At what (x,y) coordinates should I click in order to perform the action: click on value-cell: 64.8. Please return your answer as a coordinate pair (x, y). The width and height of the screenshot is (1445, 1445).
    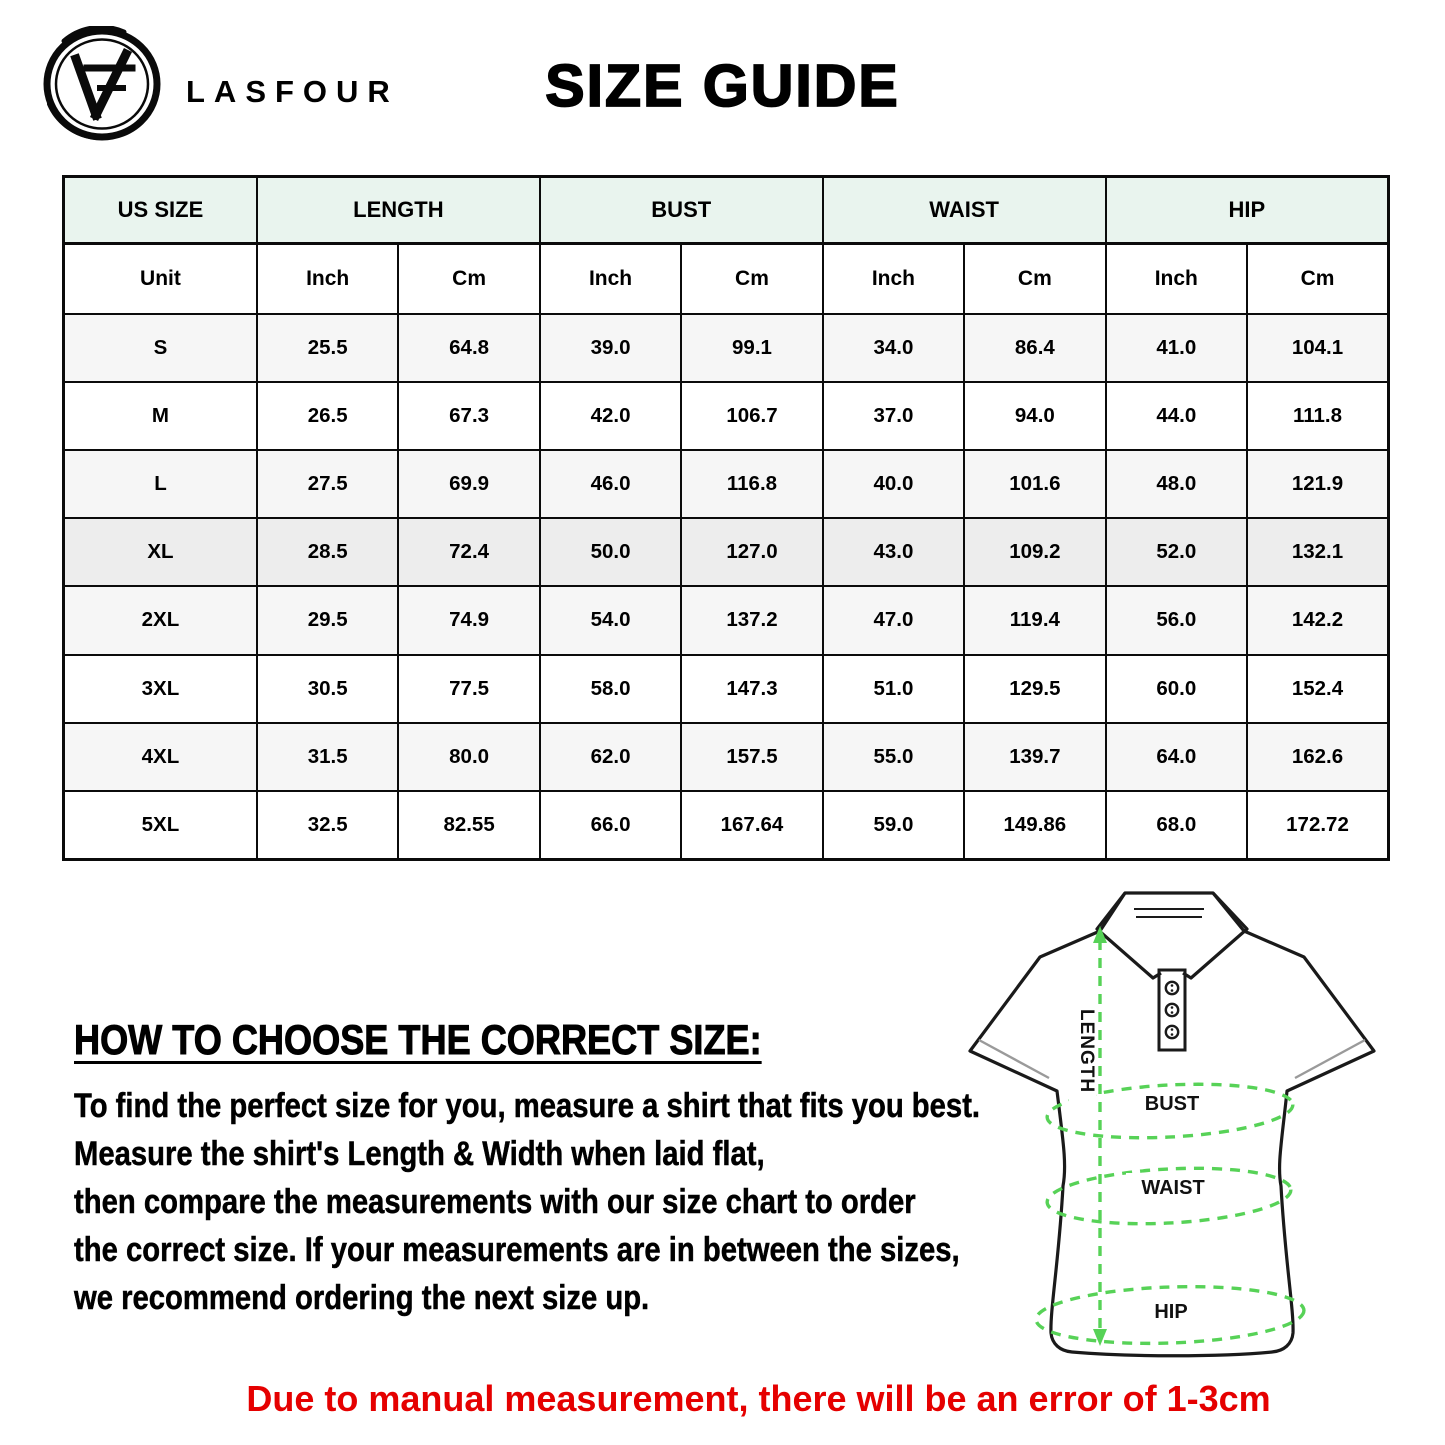
    Looking at the image, I should click on (469, 348).